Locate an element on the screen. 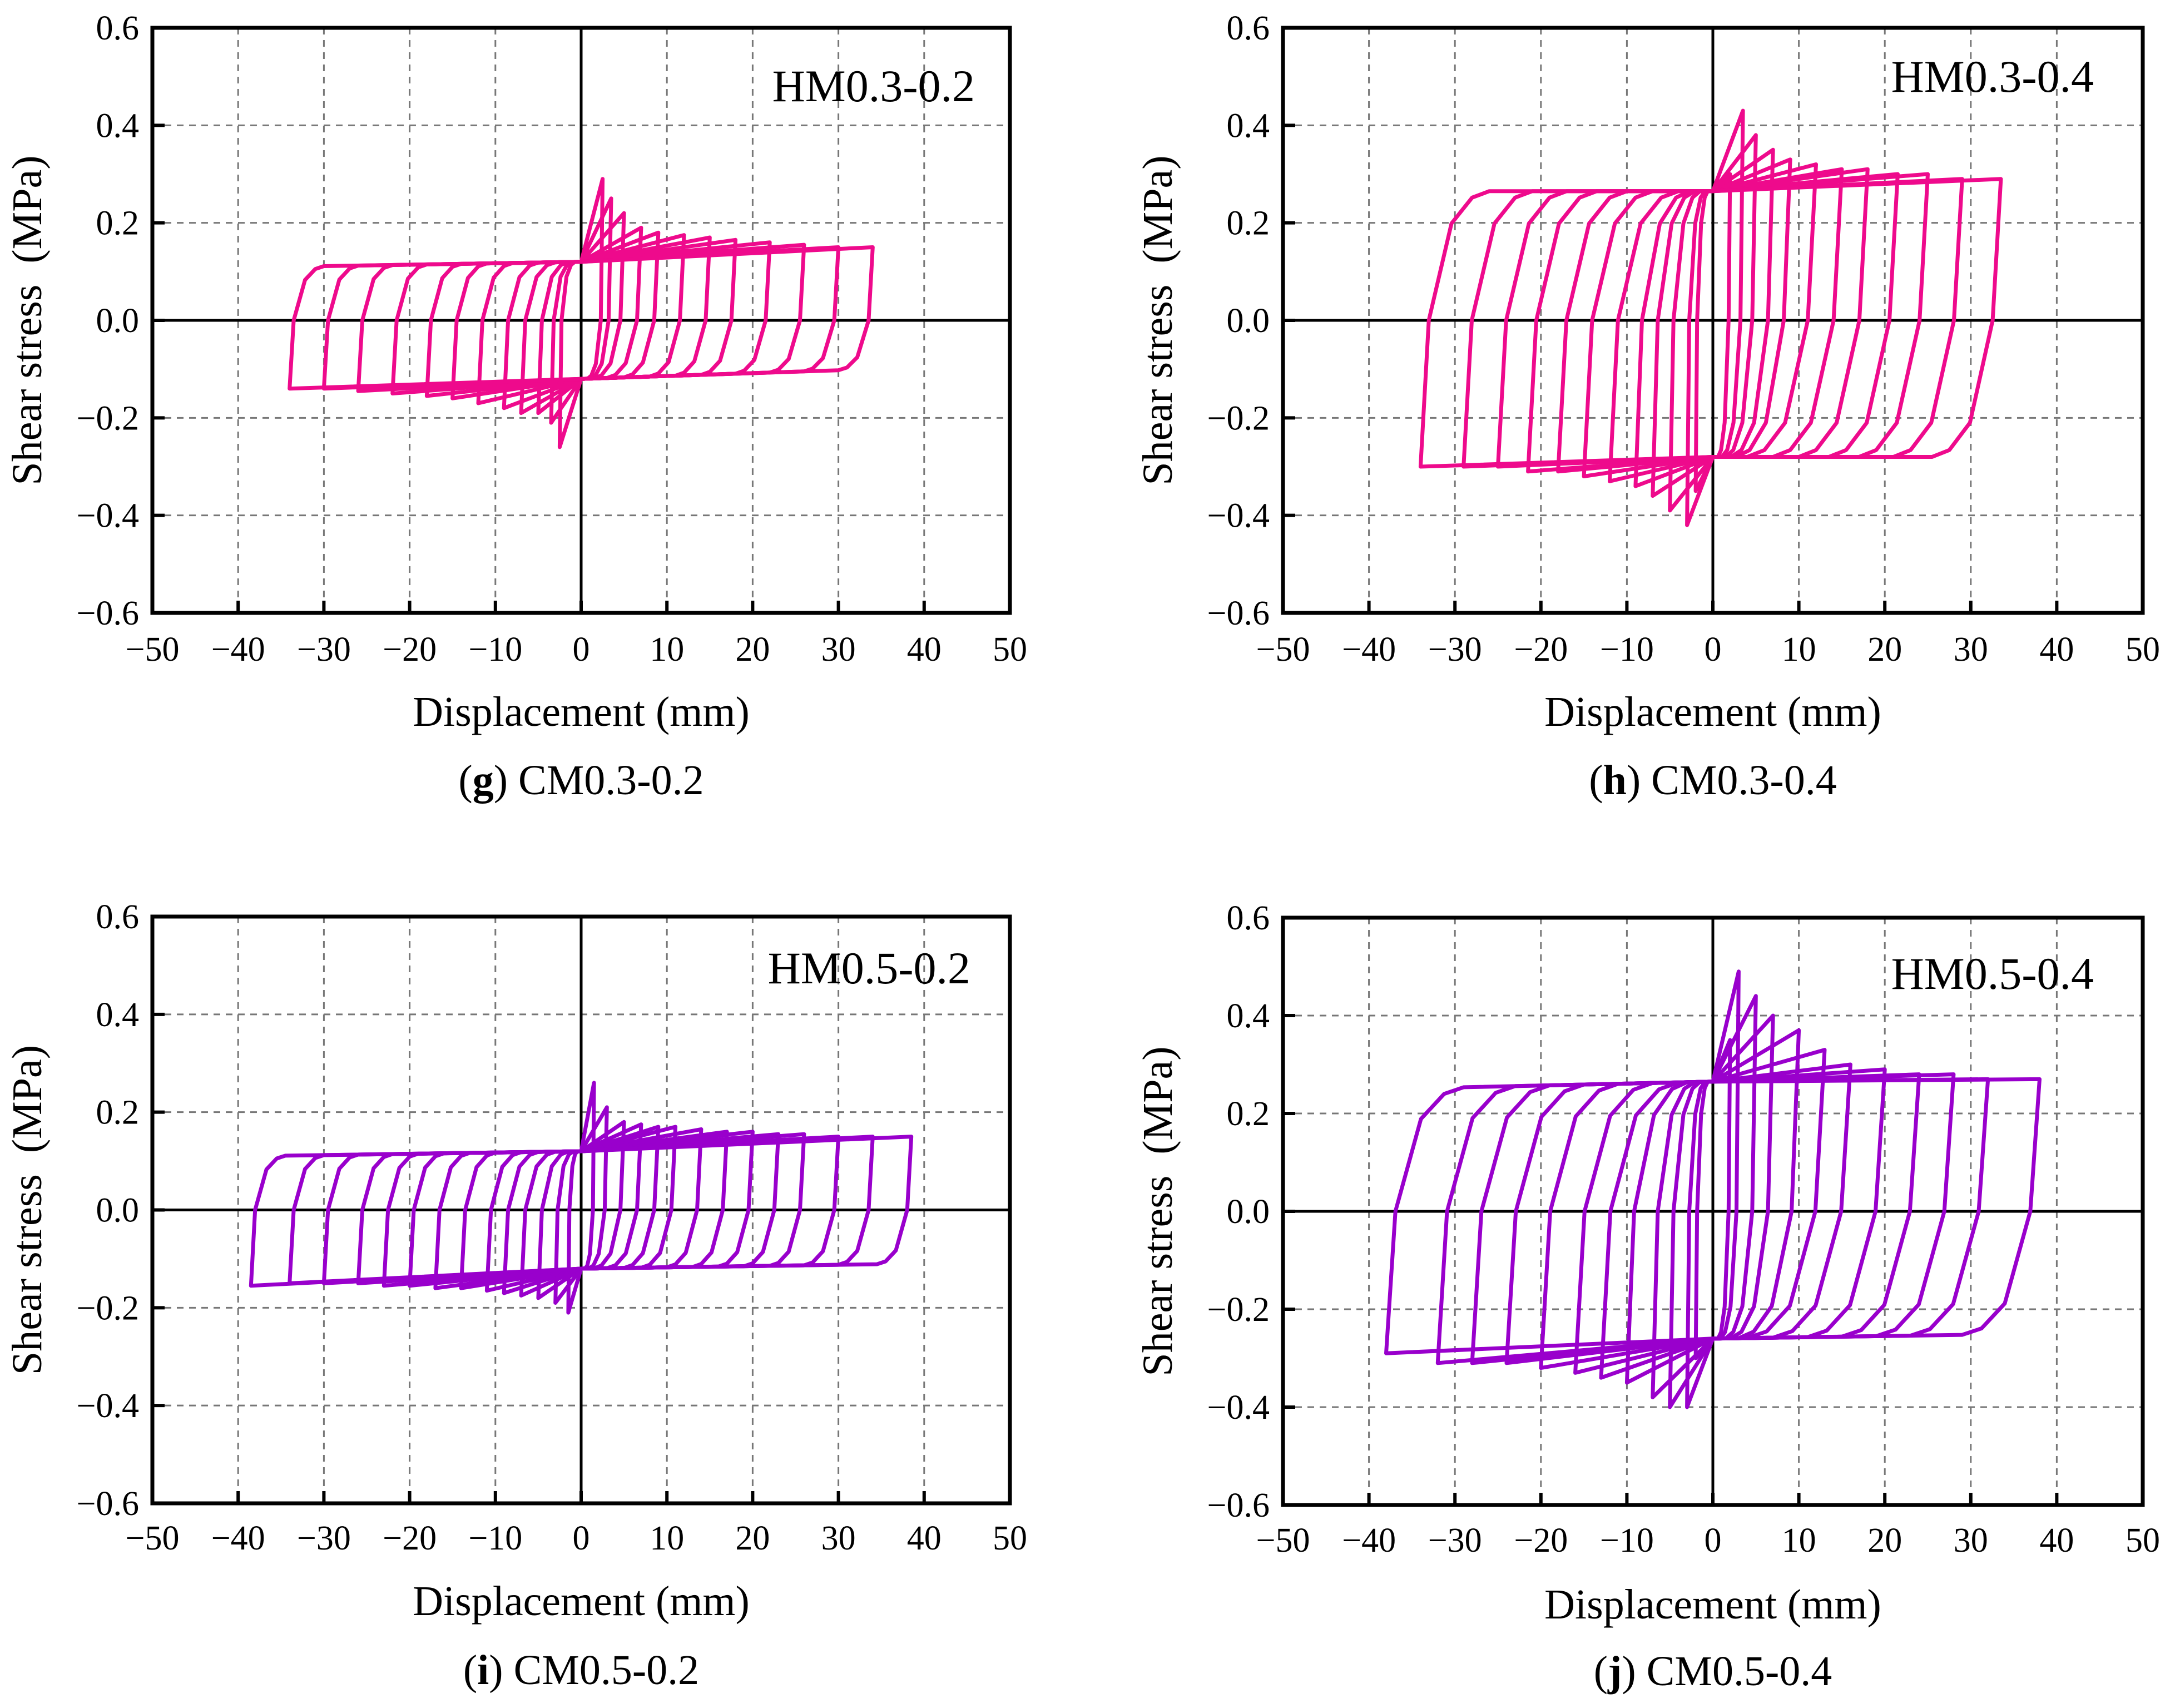 The height and width of the screenshot is (1708, 2175). caption-name: CM0.5-0.2 is located at coordinates (607, 1670).